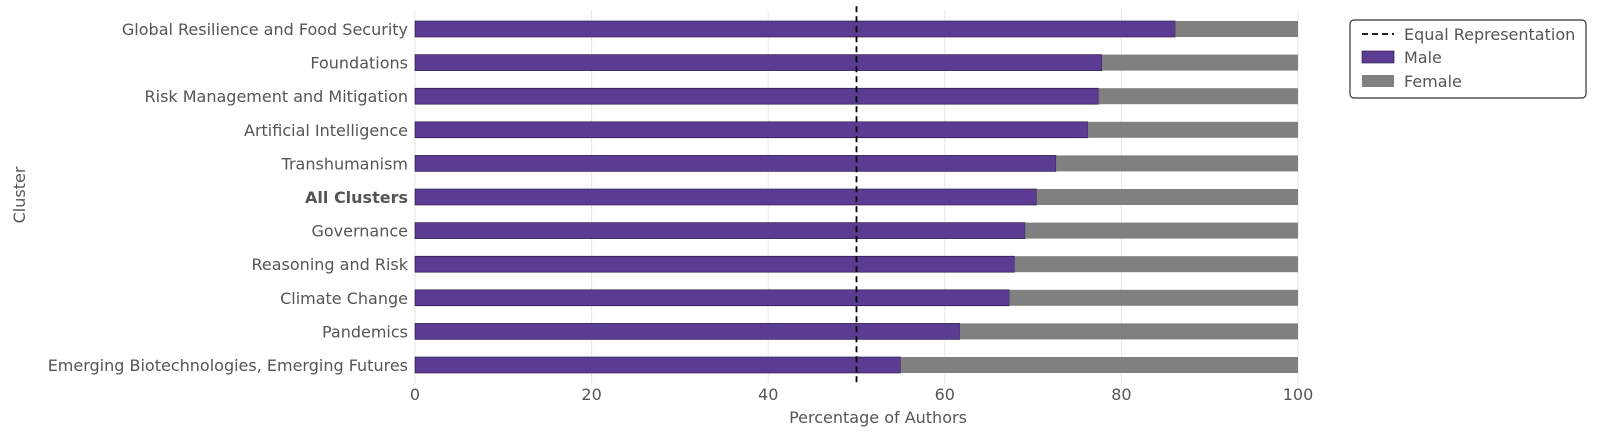 The height and width of the screenshot is (438, 1600). What do you see at coordinates (768, 394) in the screenshot?
I see `x-tick-label-40: 40` at bounding box center [768, 394].